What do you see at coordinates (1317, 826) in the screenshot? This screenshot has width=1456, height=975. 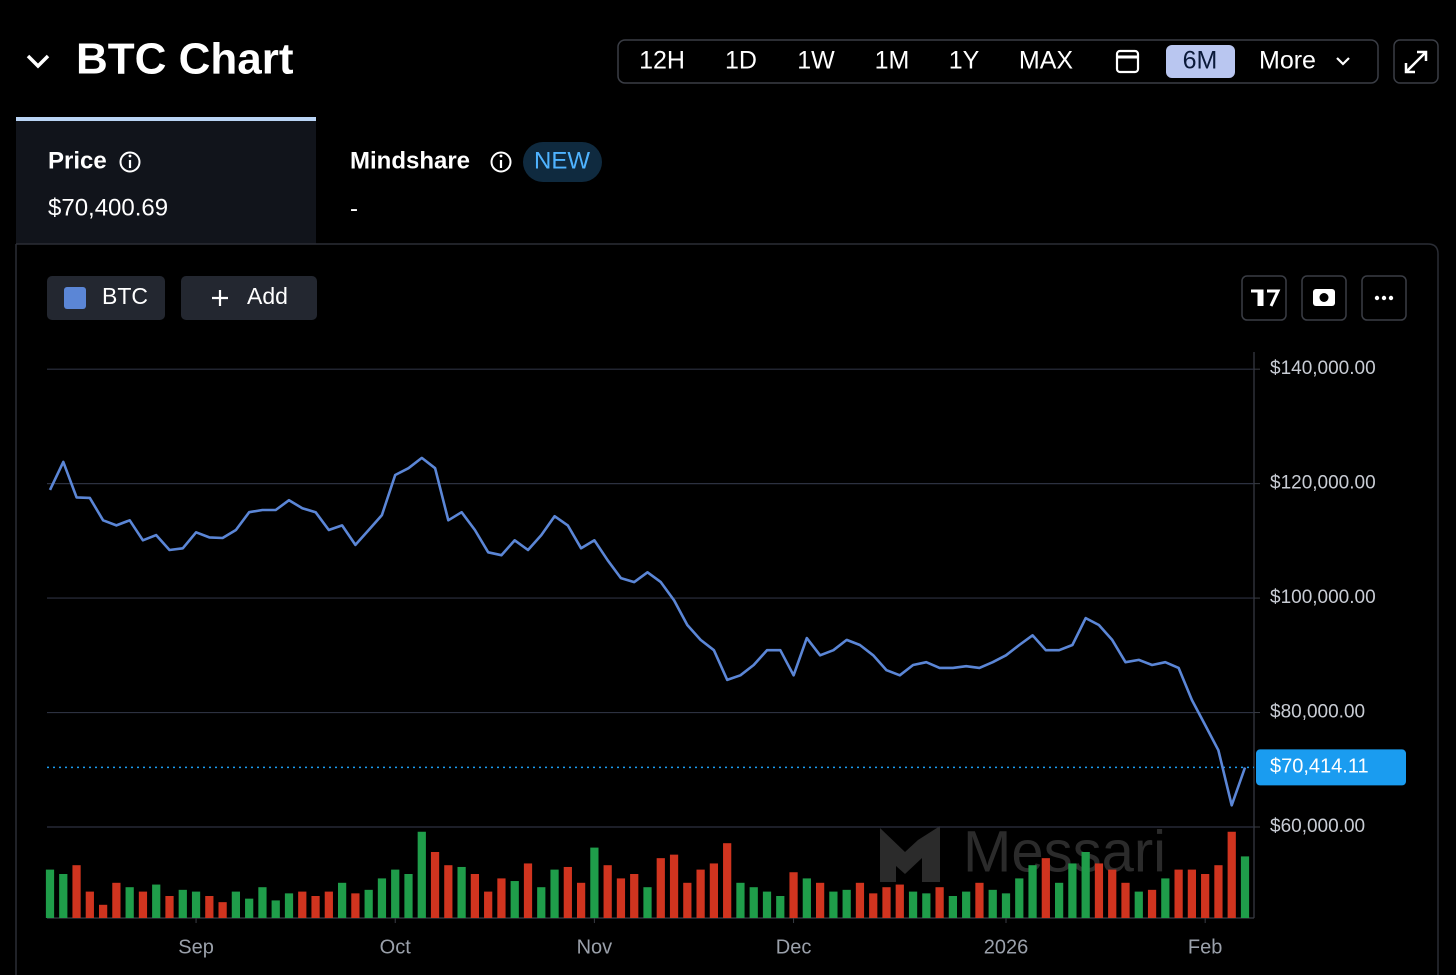 I see `y-tick-label: $60,000.00` at bounding box center [1317, 826].